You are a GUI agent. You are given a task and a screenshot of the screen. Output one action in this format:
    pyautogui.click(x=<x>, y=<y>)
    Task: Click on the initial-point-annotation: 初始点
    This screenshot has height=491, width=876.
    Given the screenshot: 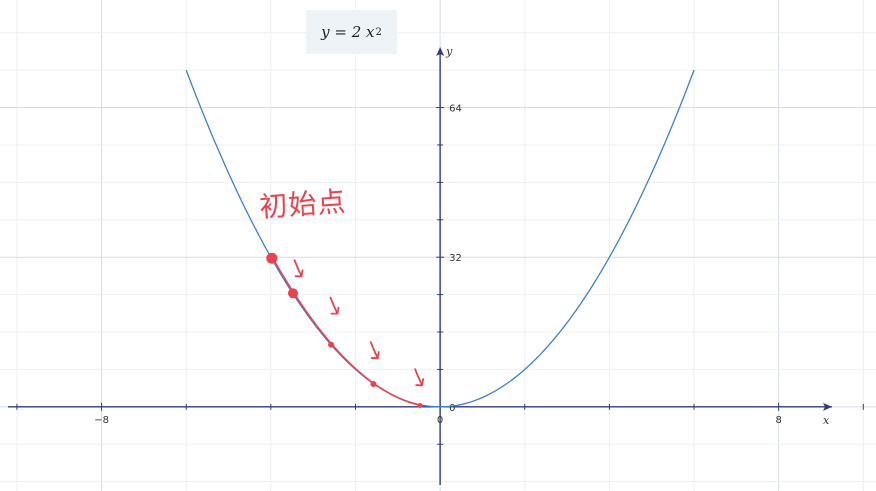 What is the action you would take?
    pyautogui.click(x=303, y=204)
    